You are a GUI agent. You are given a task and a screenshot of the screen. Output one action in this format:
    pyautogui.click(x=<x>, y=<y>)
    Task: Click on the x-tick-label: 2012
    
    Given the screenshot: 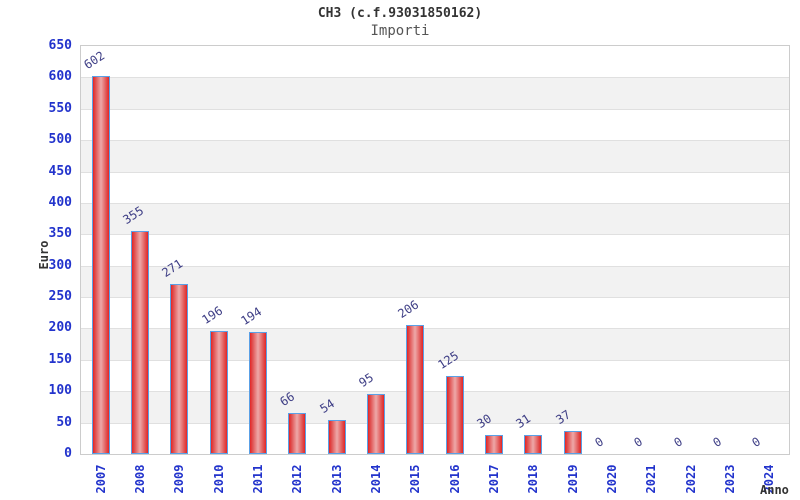 What is the action you would take?
    pyautogui.click(x=297, y=479)
    